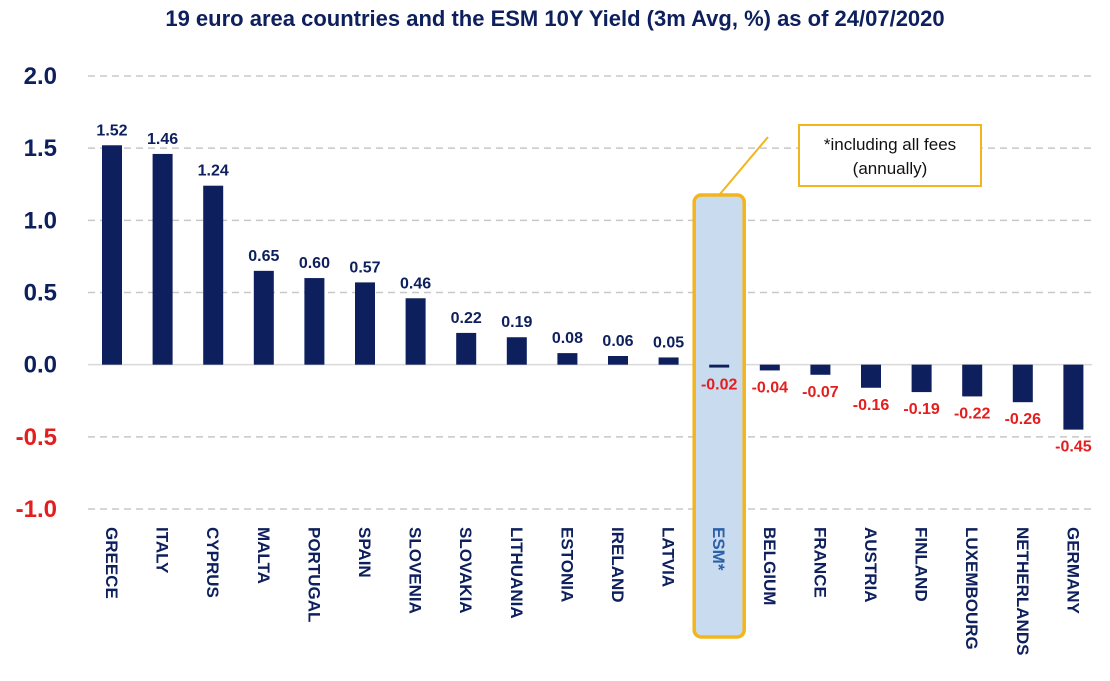 Image resolution: width=1110 pixels, height=681 pixels. What do you see at coordinates (668, 342) in the screenshot?
I see `data-label: 0.05` at bounding box center [668, 342].